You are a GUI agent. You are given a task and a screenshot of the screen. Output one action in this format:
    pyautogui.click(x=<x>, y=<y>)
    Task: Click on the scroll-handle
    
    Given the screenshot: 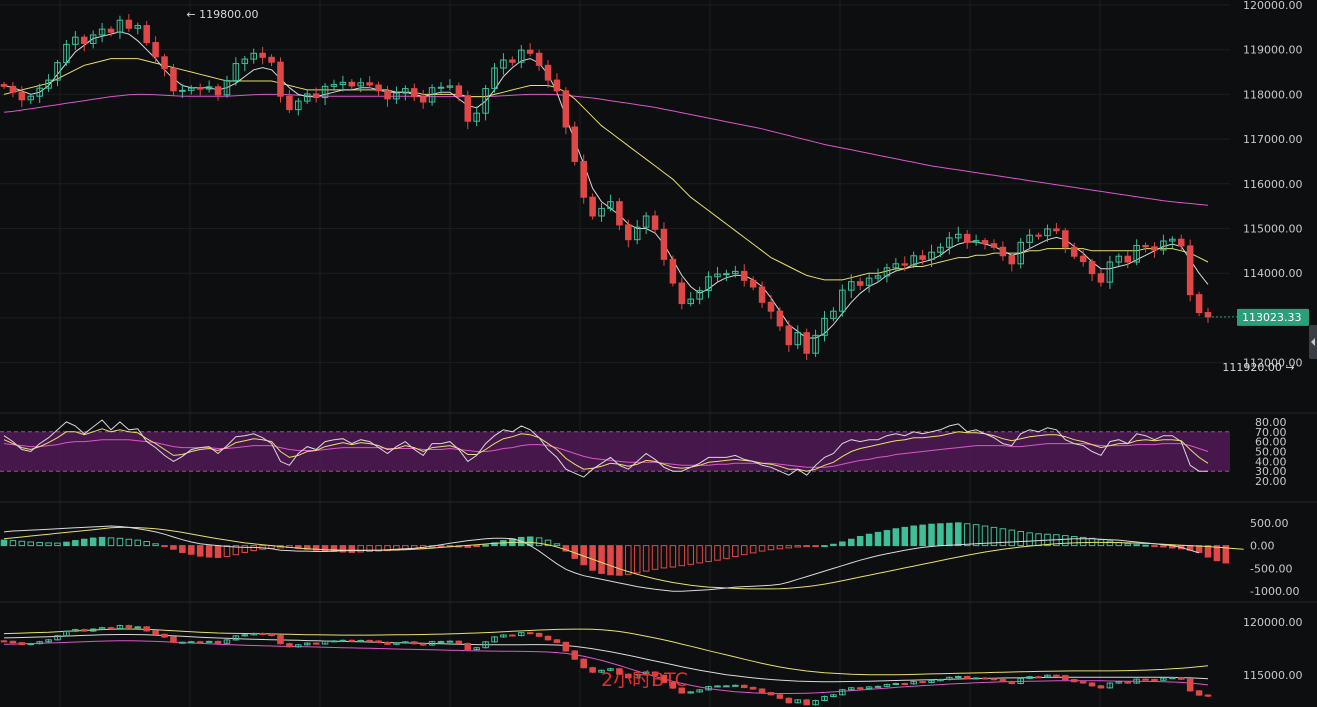 What is the action you would take?
    pyautogui.click(x=1313, y=342)
    